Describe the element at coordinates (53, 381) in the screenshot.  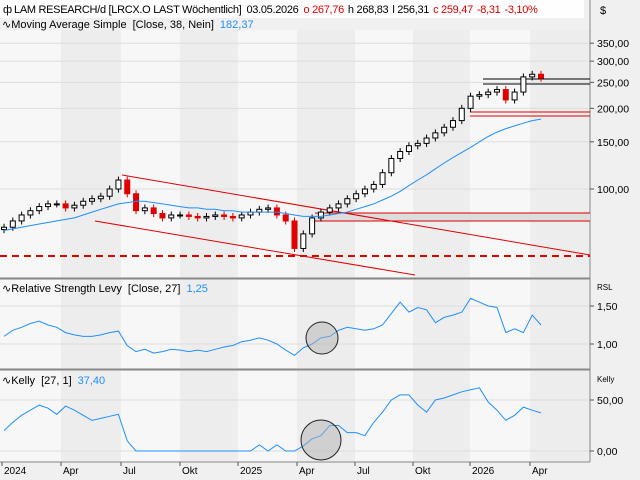
I see `kelly-legend: ∿Kelly [27, 1] 37,40` at that location.